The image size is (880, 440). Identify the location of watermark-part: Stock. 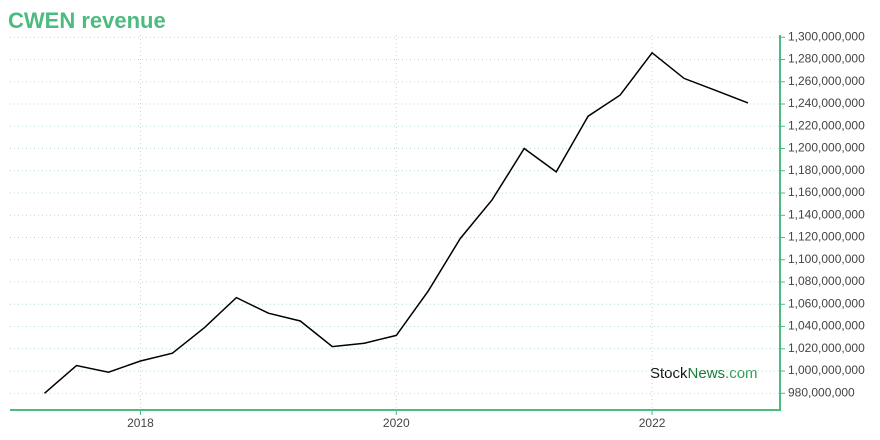
(669, 373).